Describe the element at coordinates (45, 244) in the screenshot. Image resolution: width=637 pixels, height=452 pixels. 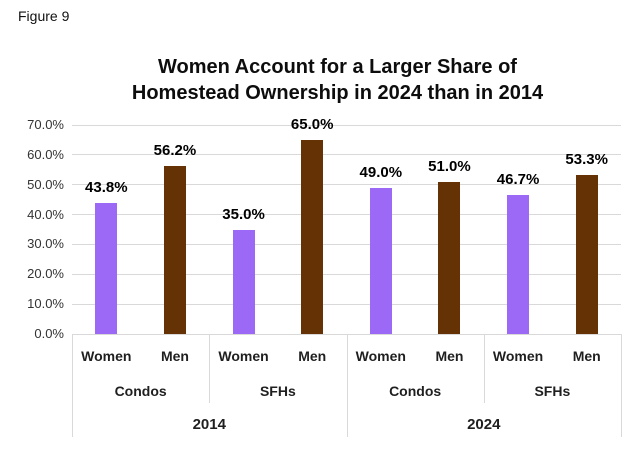
I see `y-tick-label: 30.0%` at that location.